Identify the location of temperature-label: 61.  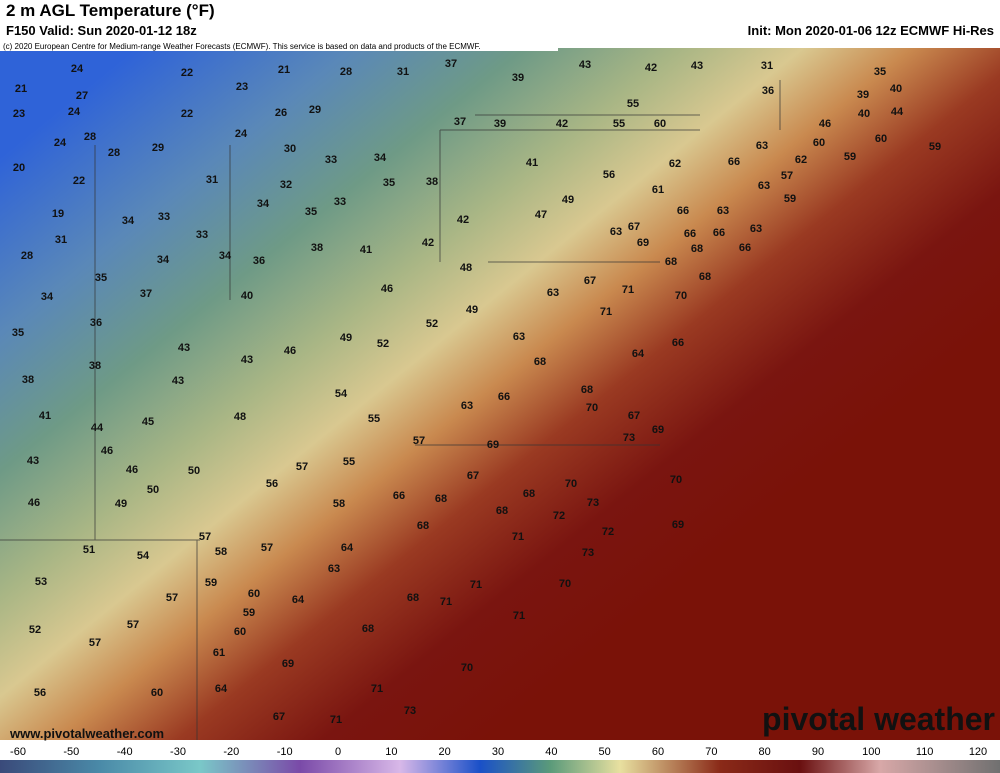
(658, 190).